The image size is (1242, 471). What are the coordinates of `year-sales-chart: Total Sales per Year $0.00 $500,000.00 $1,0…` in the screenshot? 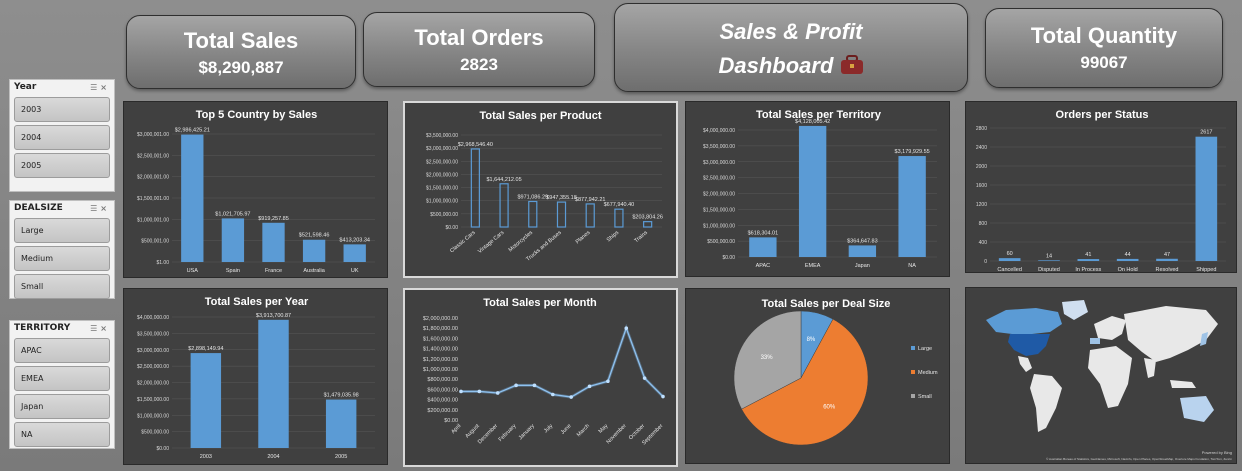 It's located at (255, 376).